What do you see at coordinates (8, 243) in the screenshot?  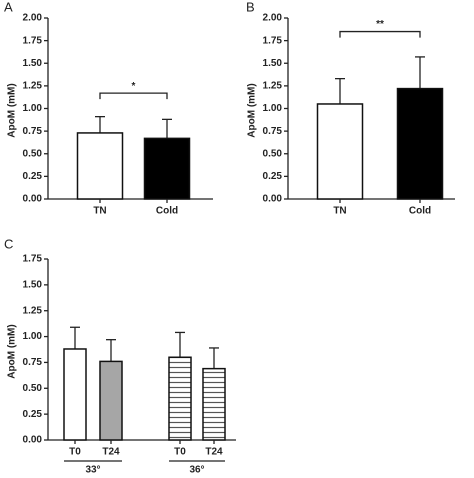 I see `panel-label: C` at bounding box center [8, 243].